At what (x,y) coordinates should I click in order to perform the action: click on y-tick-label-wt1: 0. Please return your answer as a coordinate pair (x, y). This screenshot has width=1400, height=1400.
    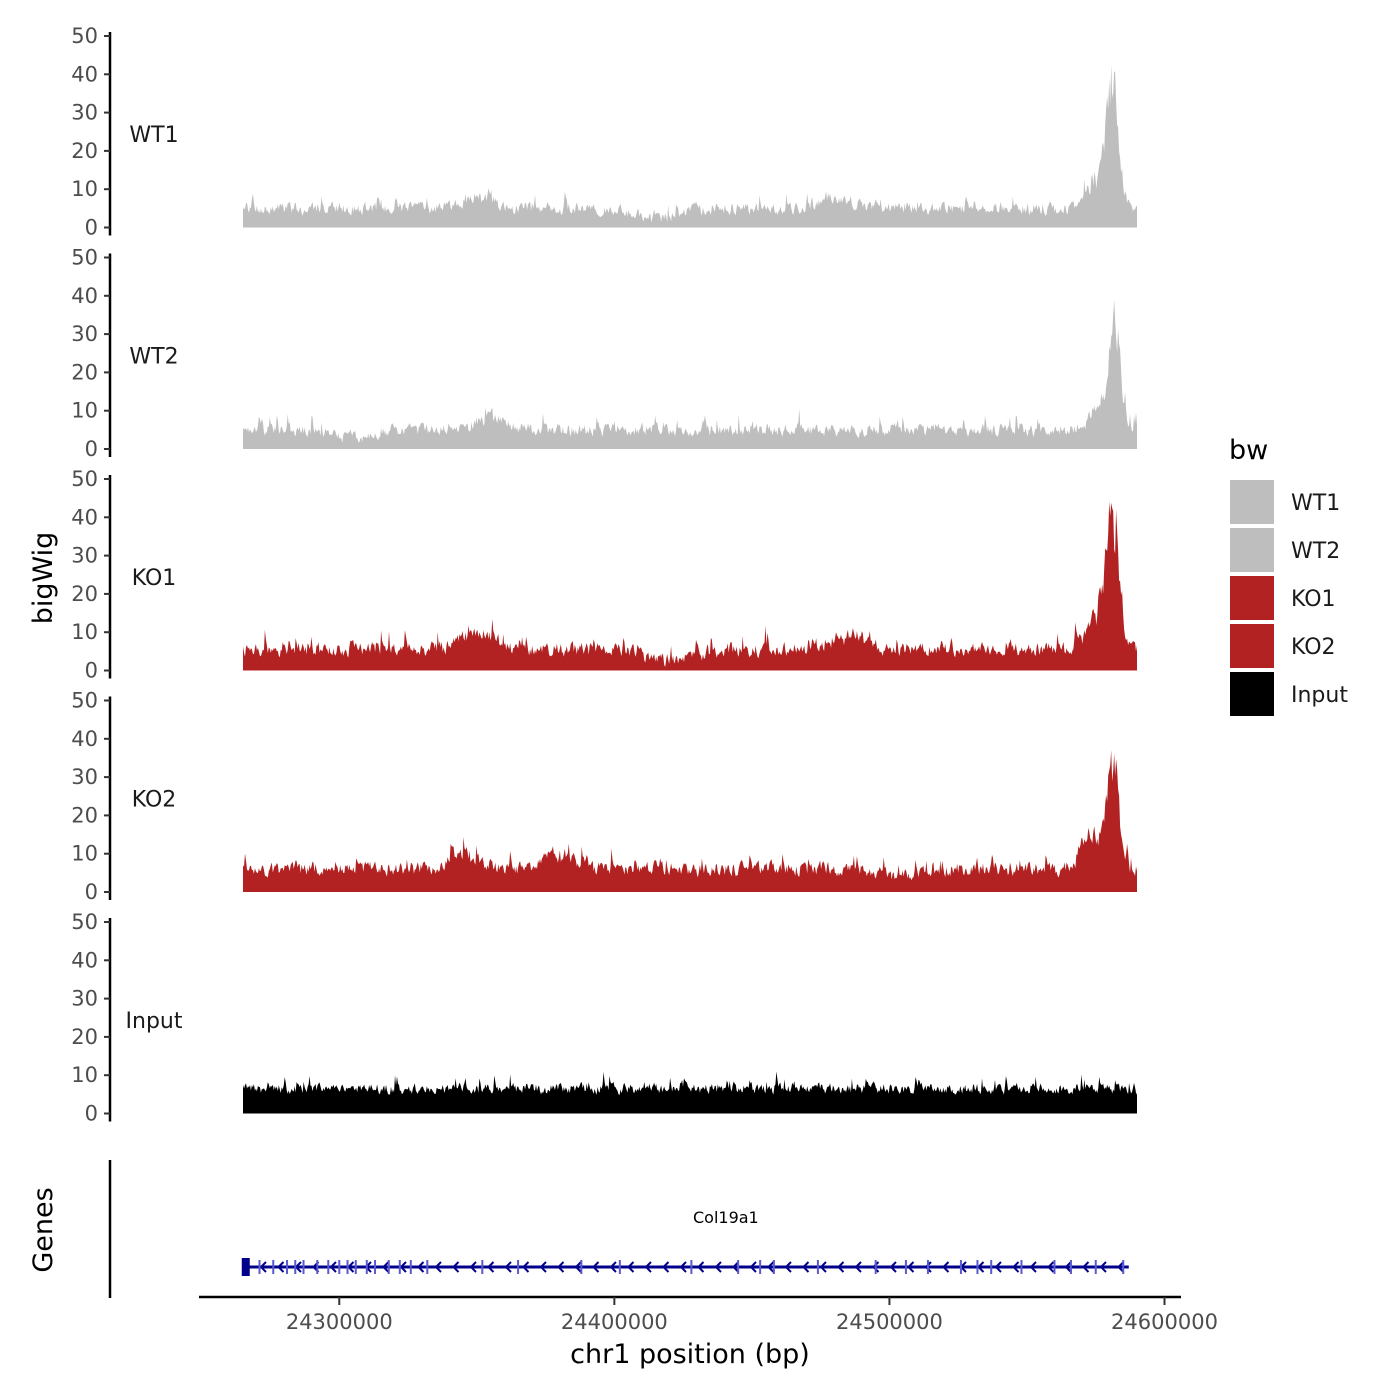
    Looking at the image, I should click on (91, 228).